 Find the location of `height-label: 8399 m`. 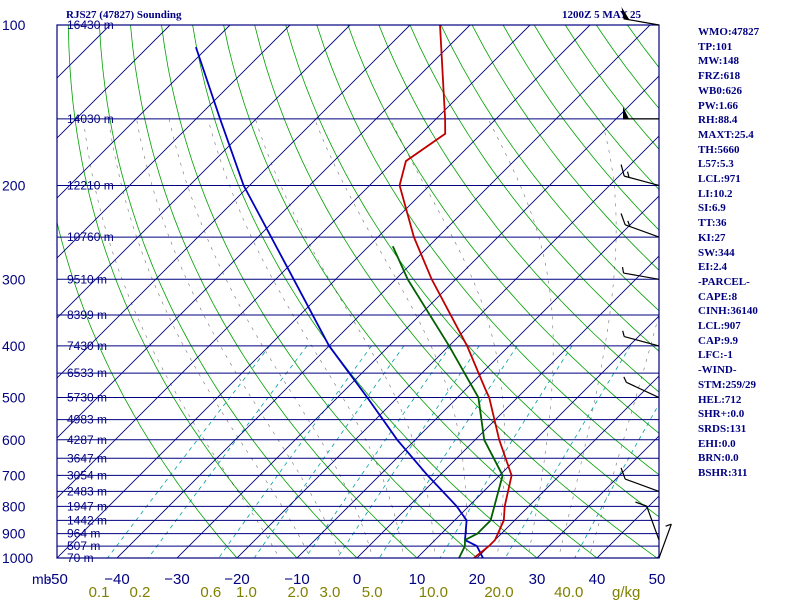

height-label: 8399 m is located at coordinates (87, 315).